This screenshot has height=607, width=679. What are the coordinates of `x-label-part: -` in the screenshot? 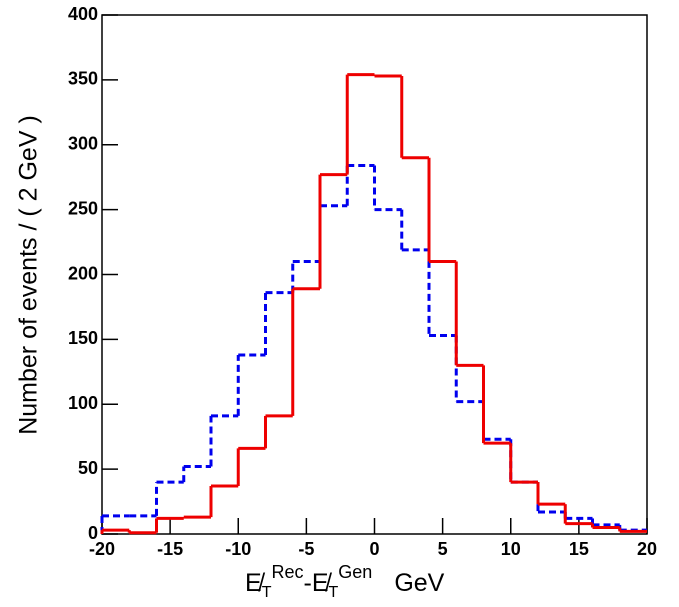 It's located at (307, 583).